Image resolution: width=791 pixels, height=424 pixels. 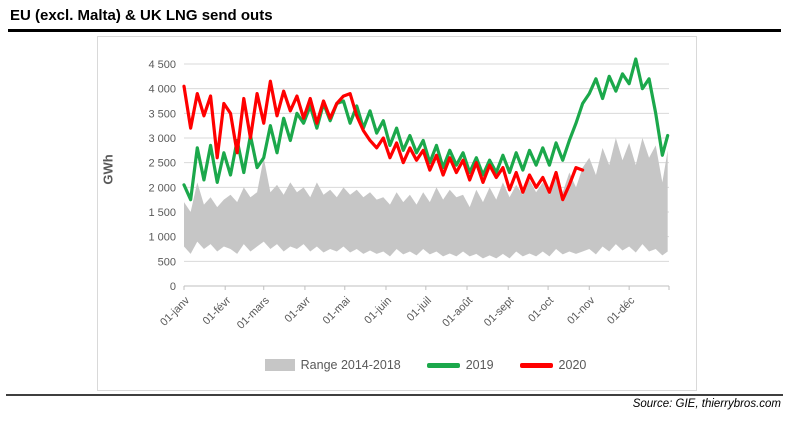 I want to click on legend-item-2020: 2020, so click(x=553, y=365).